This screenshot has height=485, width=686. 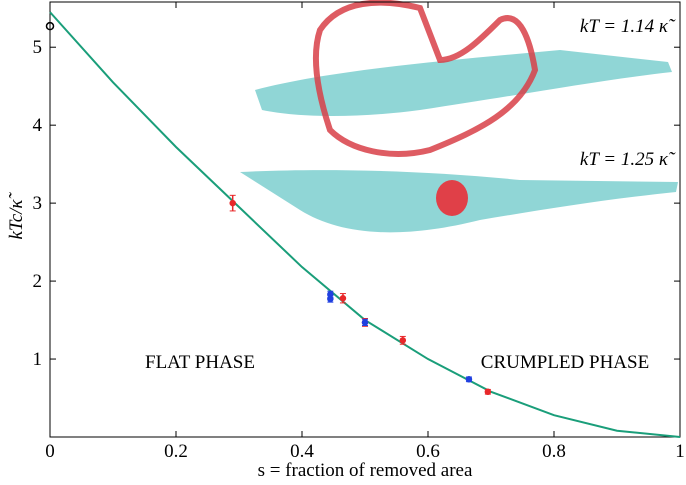 What do you see at coordinates (38, 47) in the screenshot?
I see `y-tick-label: 5` at bounding box center [38, 47].